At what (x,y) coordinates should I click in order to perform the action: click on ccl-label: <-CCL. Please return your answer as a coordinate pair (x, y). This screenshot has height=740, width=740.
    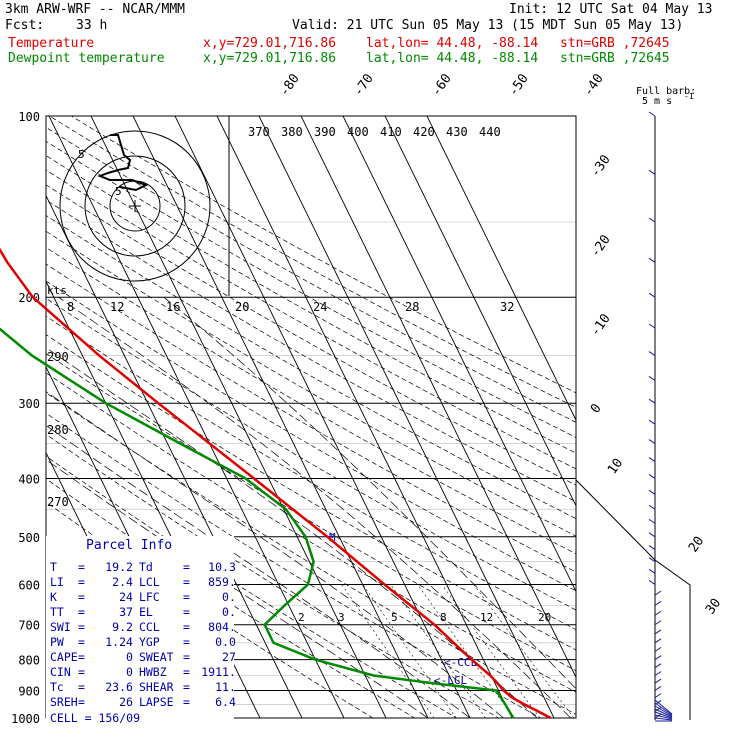
    Looking at the image, I should click on (460, 662).